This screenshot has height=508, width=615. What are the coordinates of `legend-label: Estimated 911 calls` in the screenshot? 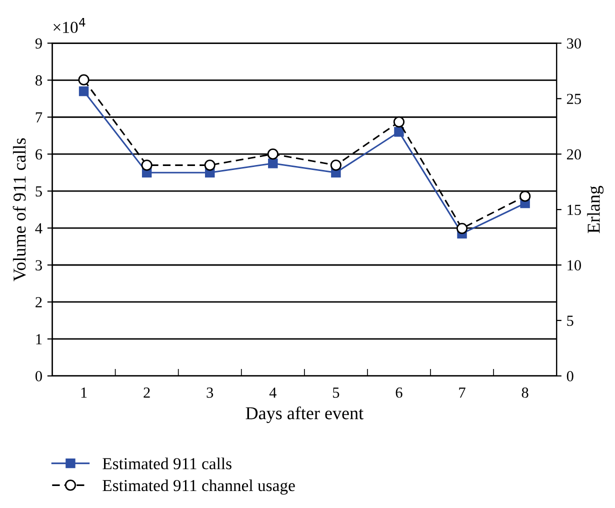 It's located at (167, 464).